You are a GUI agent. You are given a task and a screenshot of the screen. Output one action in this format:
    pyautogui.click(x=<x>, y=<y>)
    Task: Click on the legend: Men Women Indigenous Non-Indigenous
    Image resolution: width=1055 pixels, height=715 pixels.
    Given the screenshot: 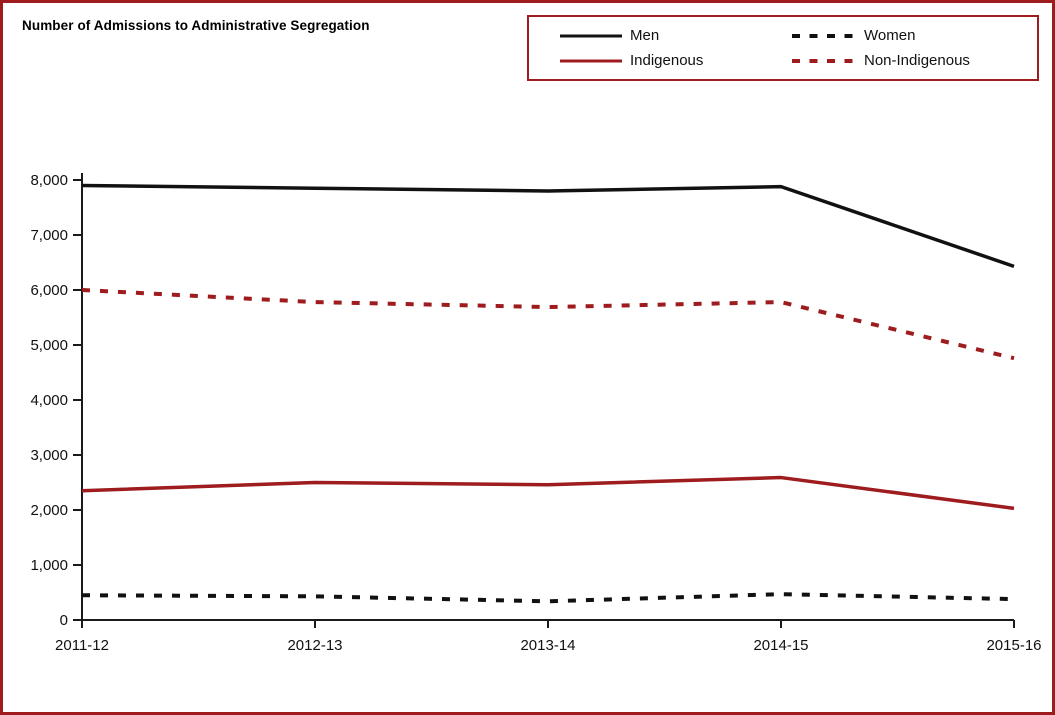 What is the action you would take?
    pyautogui.click(x=783, y=48)
    